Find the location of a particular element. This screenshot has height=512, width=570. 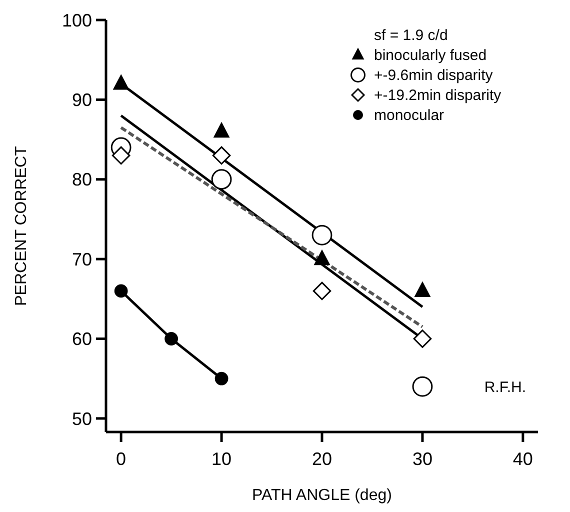

x-tick-label: 10 is located at coordinates (222, 459).